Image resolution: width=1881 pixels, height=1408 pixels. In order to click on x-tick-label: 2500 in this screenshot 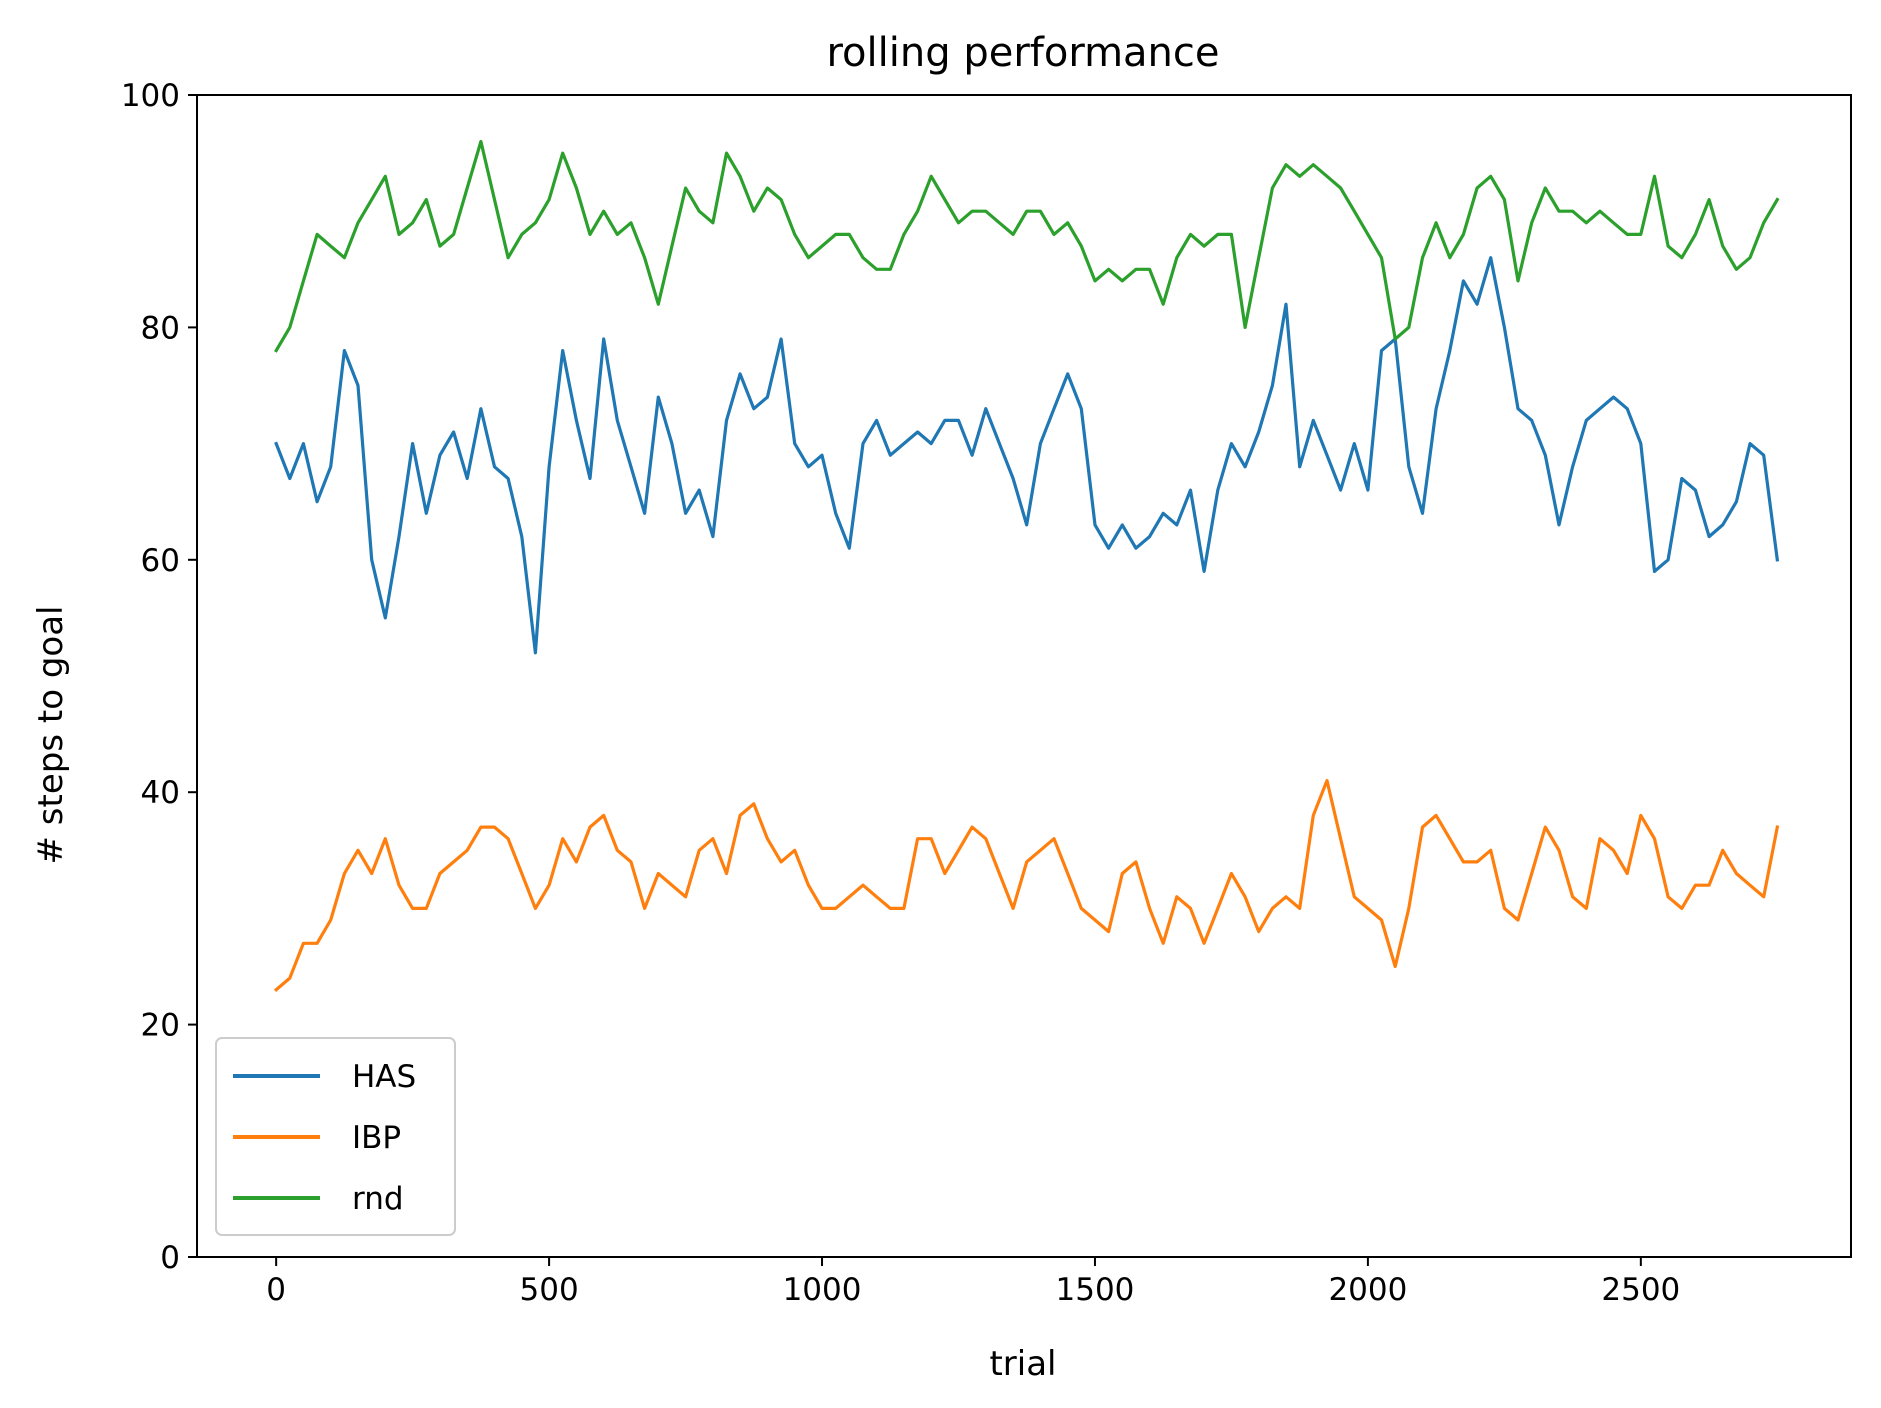, I will do `click(1640, 1290)`.